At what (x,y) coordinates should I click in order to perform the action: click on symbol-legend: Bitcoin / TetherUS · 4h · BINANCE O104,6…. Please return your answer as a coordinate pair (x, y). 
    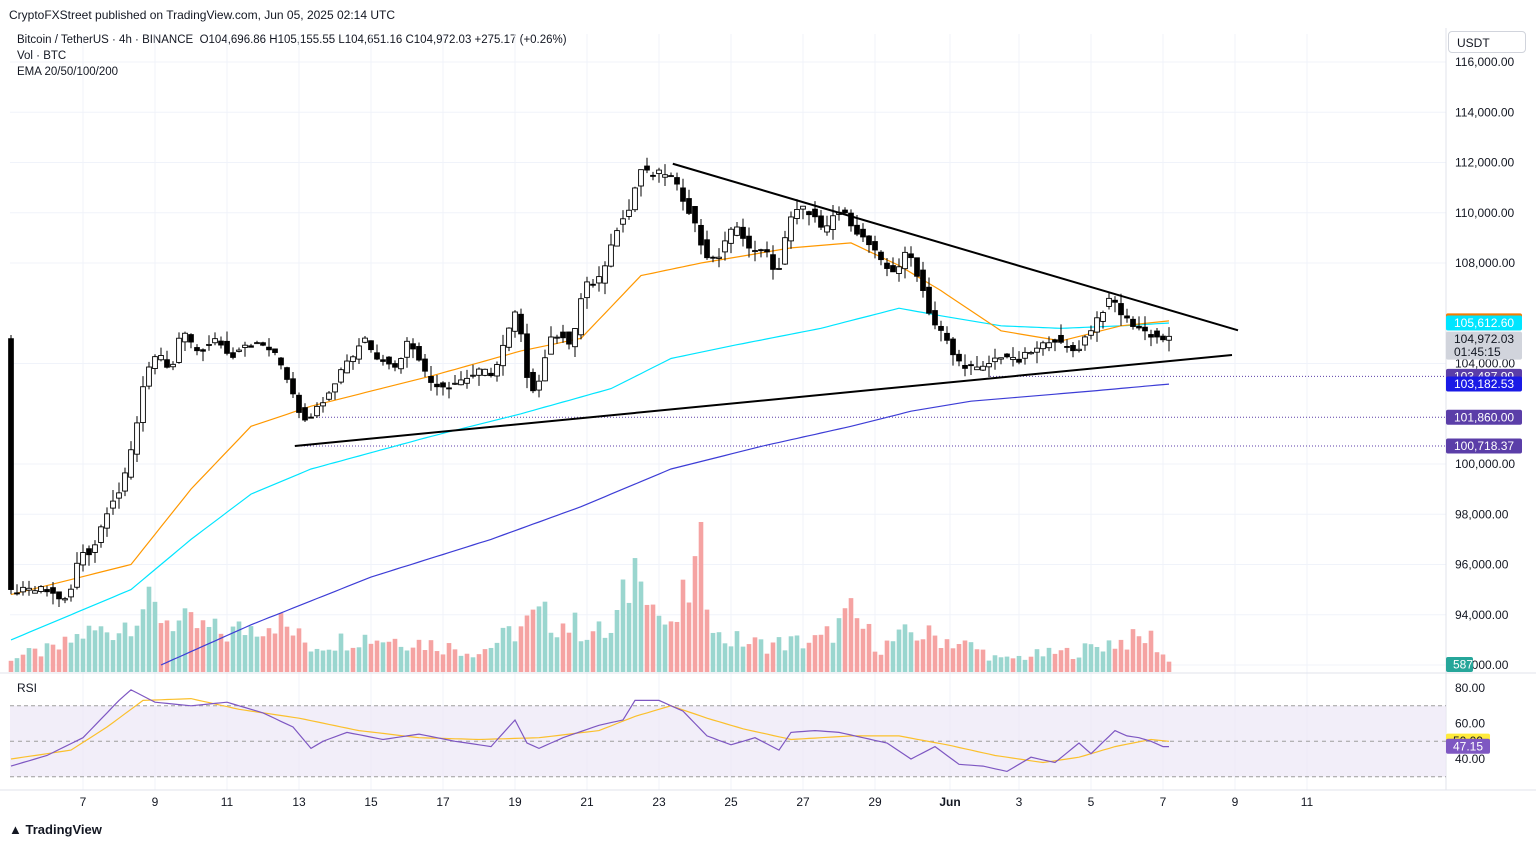
    Looking at the image, I should click on (292, 40).